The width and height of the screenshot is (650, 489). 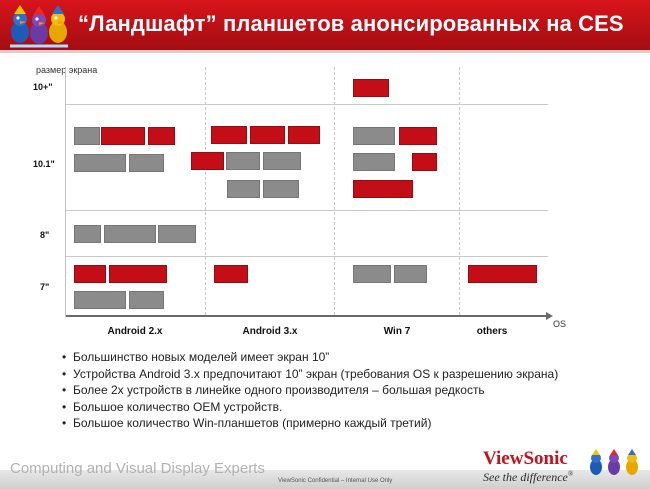 What do you see at coordinates (306, 316) in the screenshot?
I see `x-axis` at bounding box center [306, 316].